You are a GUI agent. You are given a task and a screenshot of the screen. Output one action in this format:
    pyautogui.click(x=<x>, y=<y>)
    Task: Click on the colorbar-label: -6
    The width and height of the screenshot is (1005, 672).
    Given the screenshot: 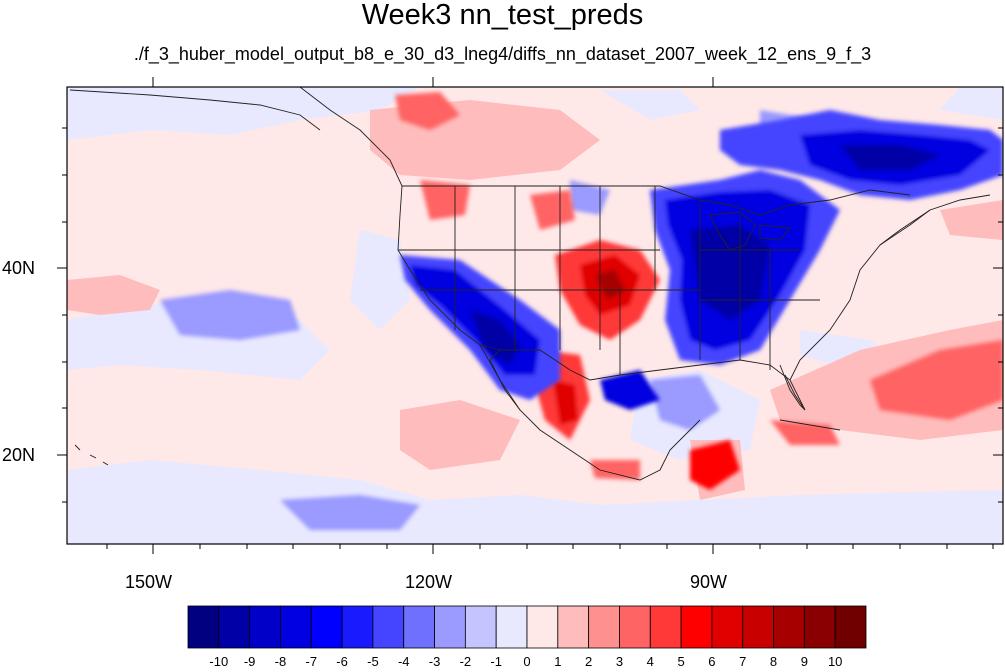 What is the action you would take?
    pyautogui.click(x=342, y=661)
    